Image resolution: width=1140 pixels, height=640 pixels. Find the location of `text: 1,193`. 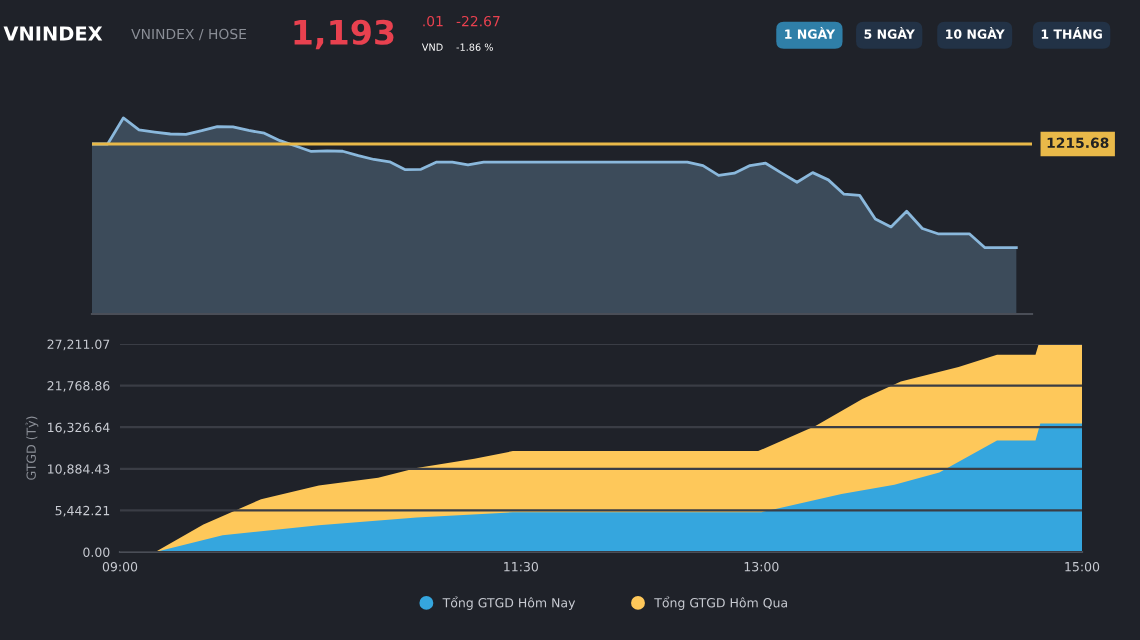

text: 1,193 is located at coordinates (344, 34).